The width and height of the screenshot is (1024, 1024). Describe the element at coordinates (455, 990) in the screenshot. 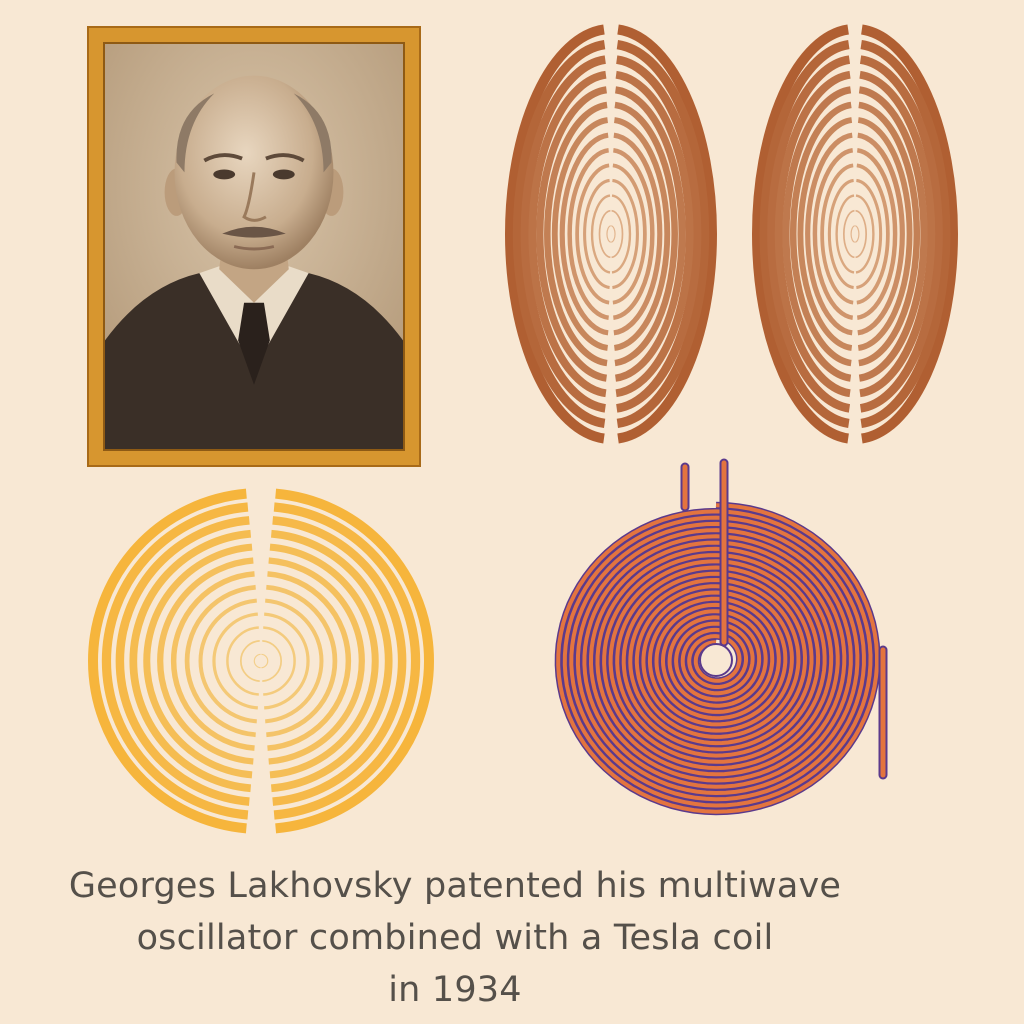

I see `caption-line-3: in 1934` at that location.